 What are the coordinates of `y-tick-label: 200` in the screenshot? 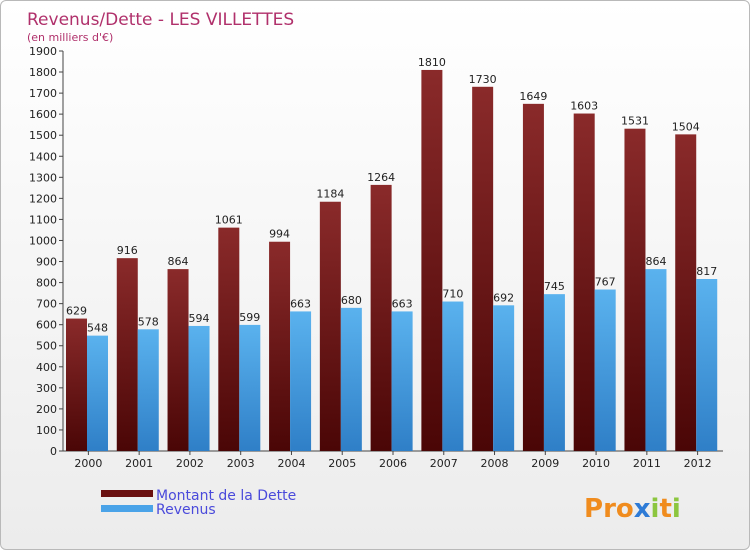 It's located at (46, 409).